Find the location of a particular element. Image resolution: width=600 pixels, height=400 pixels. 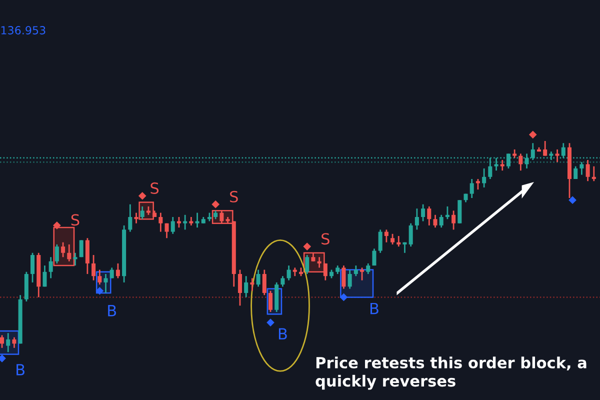

text: 136.953 is located at coordinates (23, 30).